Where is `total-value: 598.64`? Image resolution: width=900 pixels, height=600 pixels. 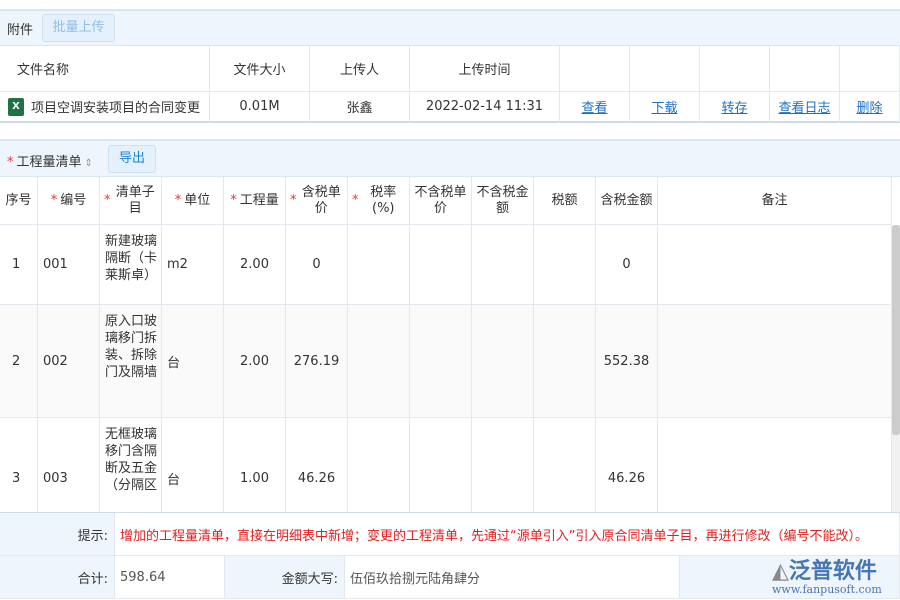 total-value: 598.64 is located at coordinates (170, 577).